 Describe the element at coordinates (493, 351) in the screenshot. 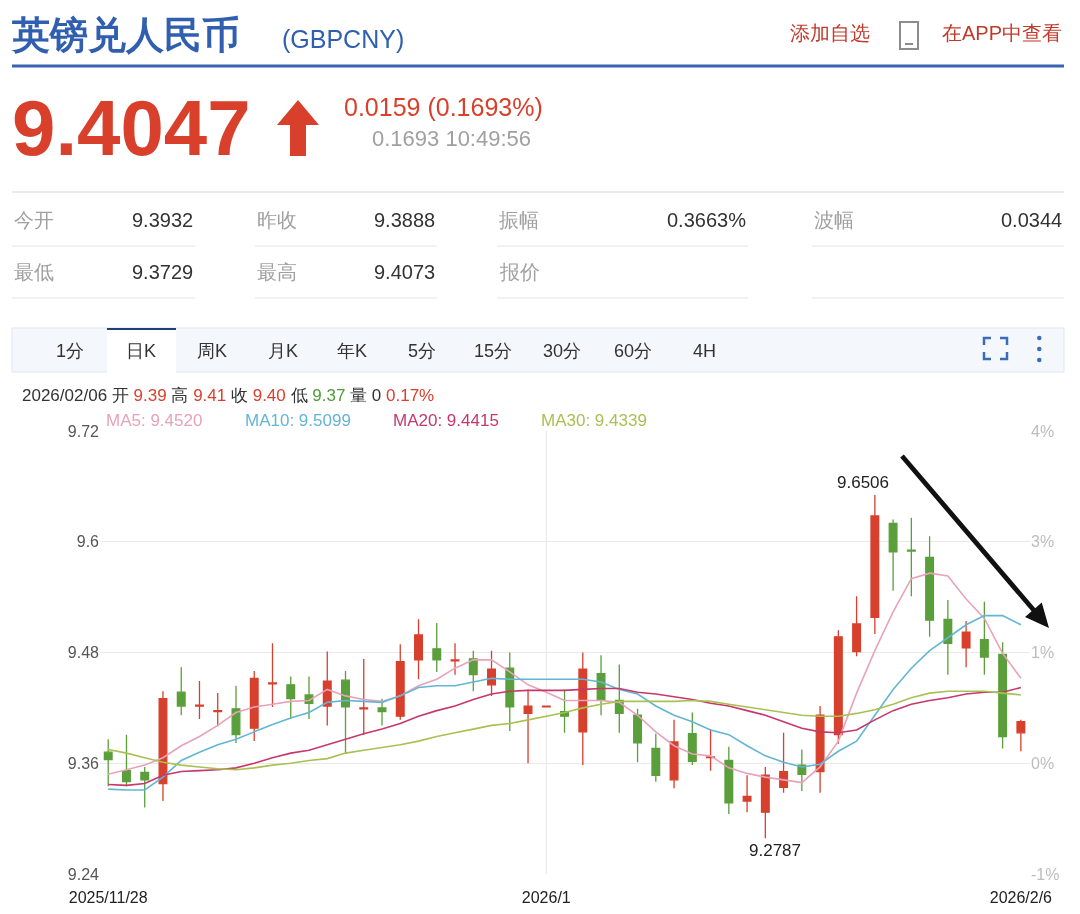

I see `text: 15分` at that location.